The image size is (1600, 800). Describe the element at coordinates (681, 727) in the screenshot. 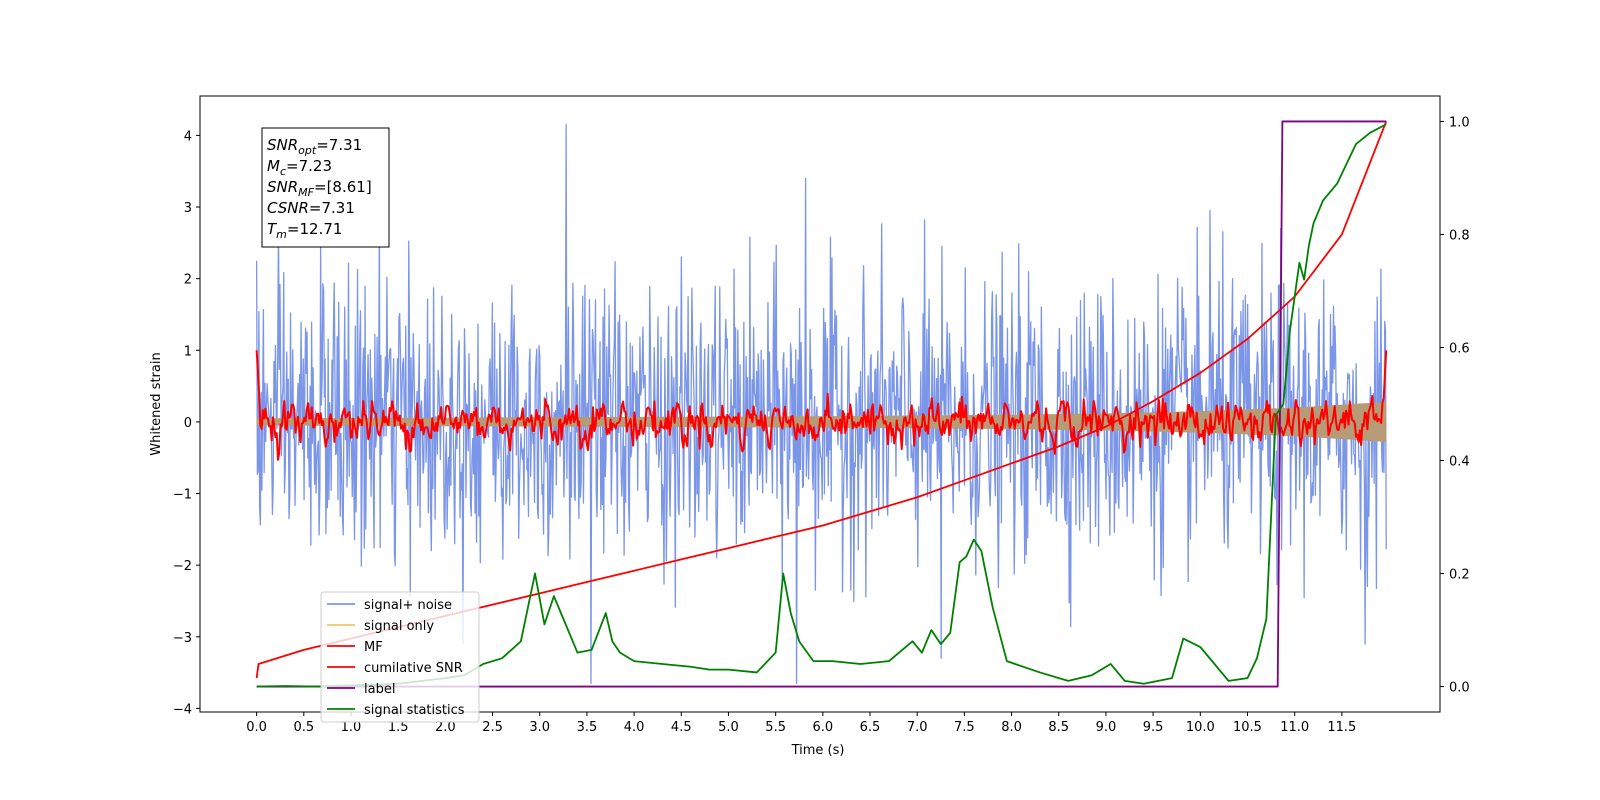

I see `x-tick-label: 4.5` at that location.